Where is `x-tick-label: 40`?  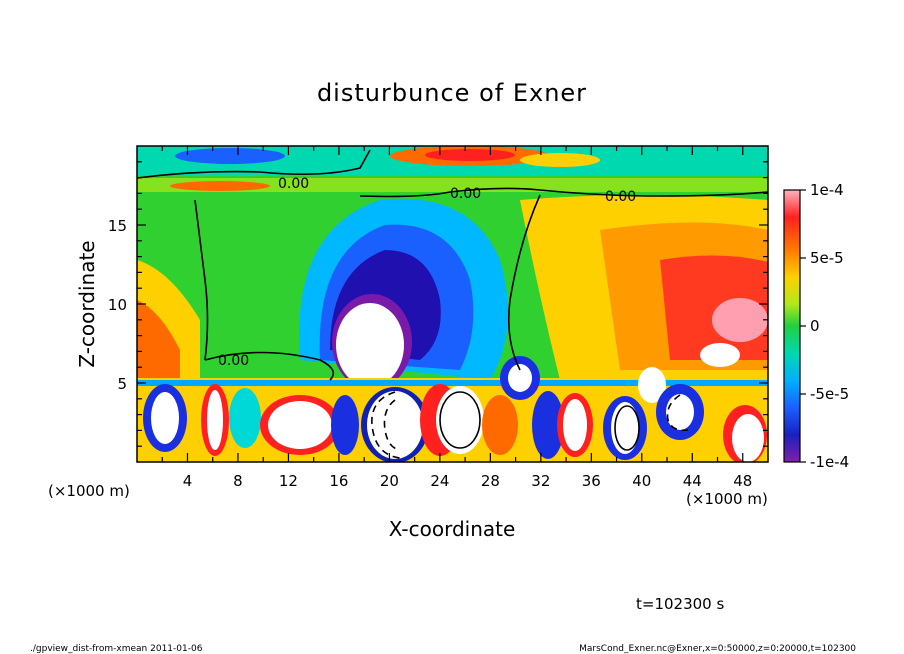
x-tick-label: 40 is located at coordinates (641, 481).